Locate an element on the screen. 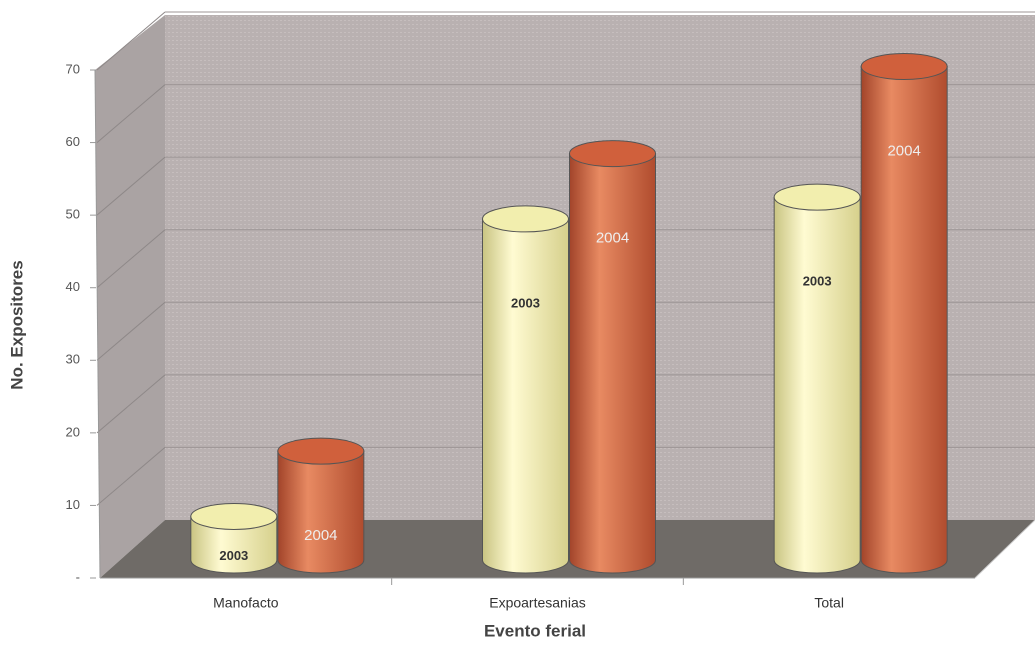 This screenshot has width=1035, height=650. floor-edge is located at coordinates (1004, 549).